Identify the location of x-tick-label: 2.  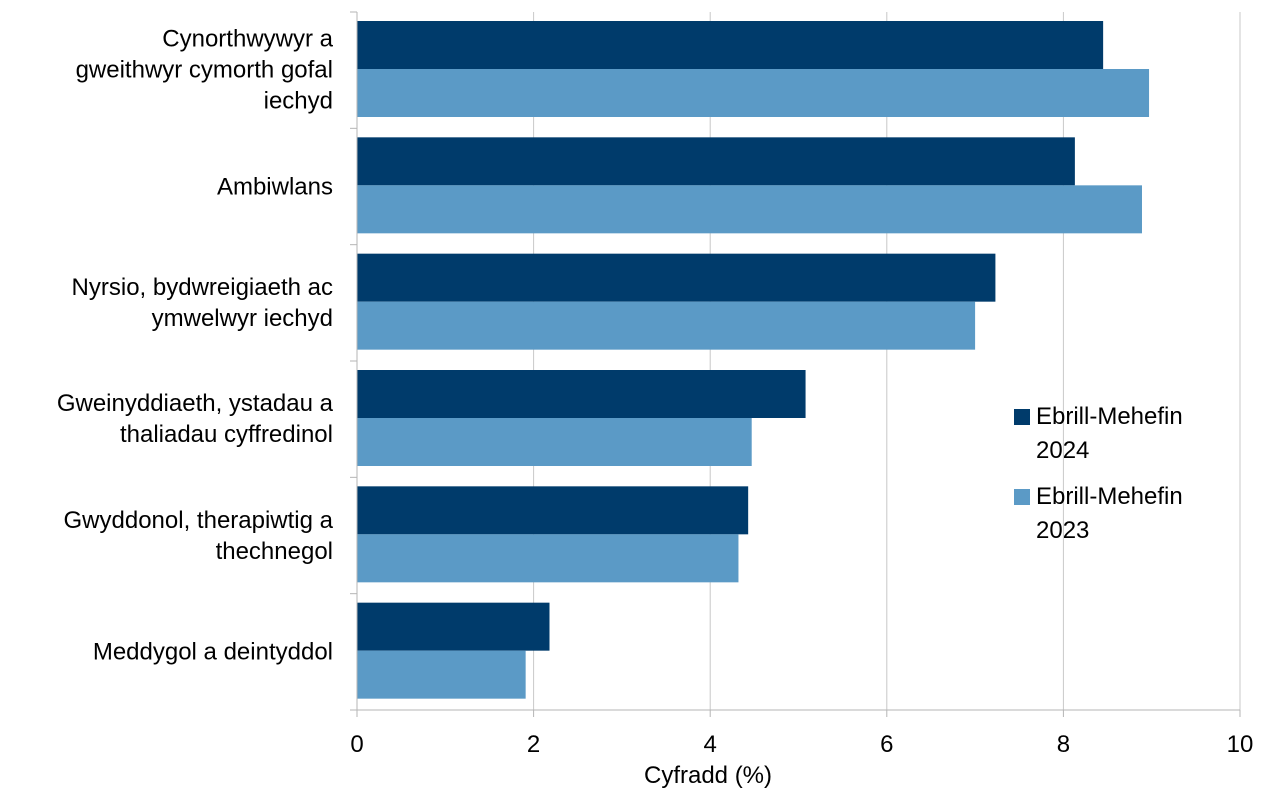
(533, 744).